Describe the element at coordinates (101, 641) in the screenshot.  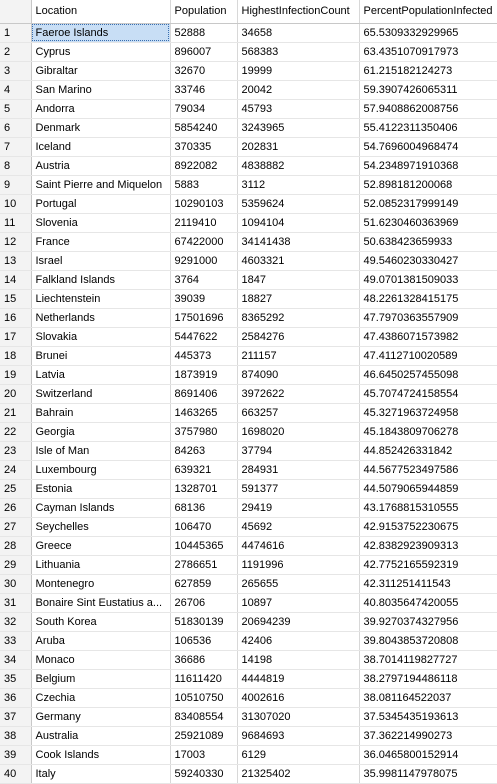
I see `location-cell: Aruba` at that location.